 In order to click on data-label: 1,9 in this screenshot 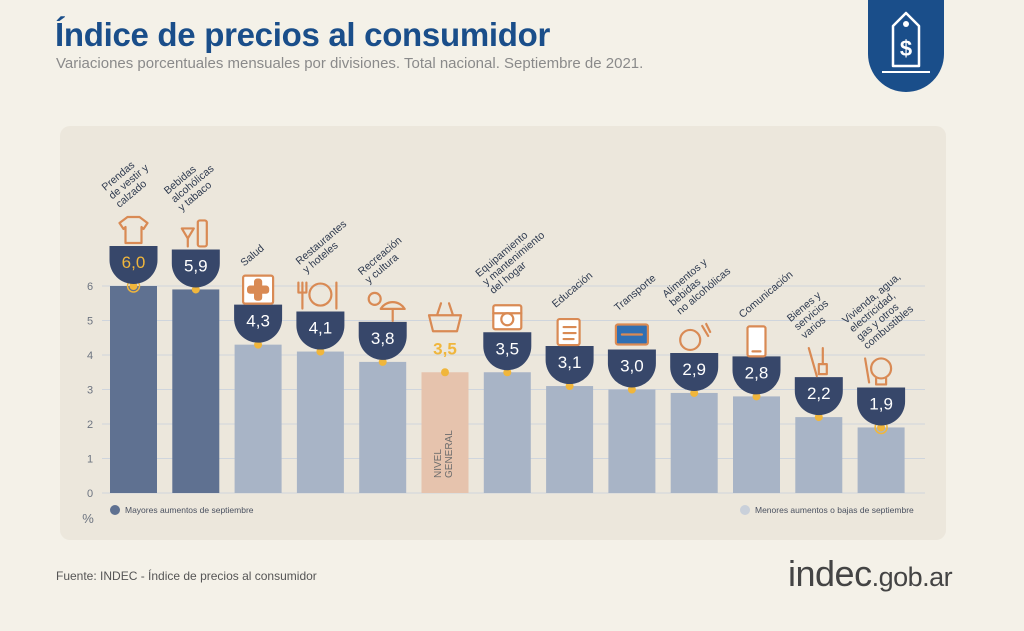, I will do `click(881, 403)`.